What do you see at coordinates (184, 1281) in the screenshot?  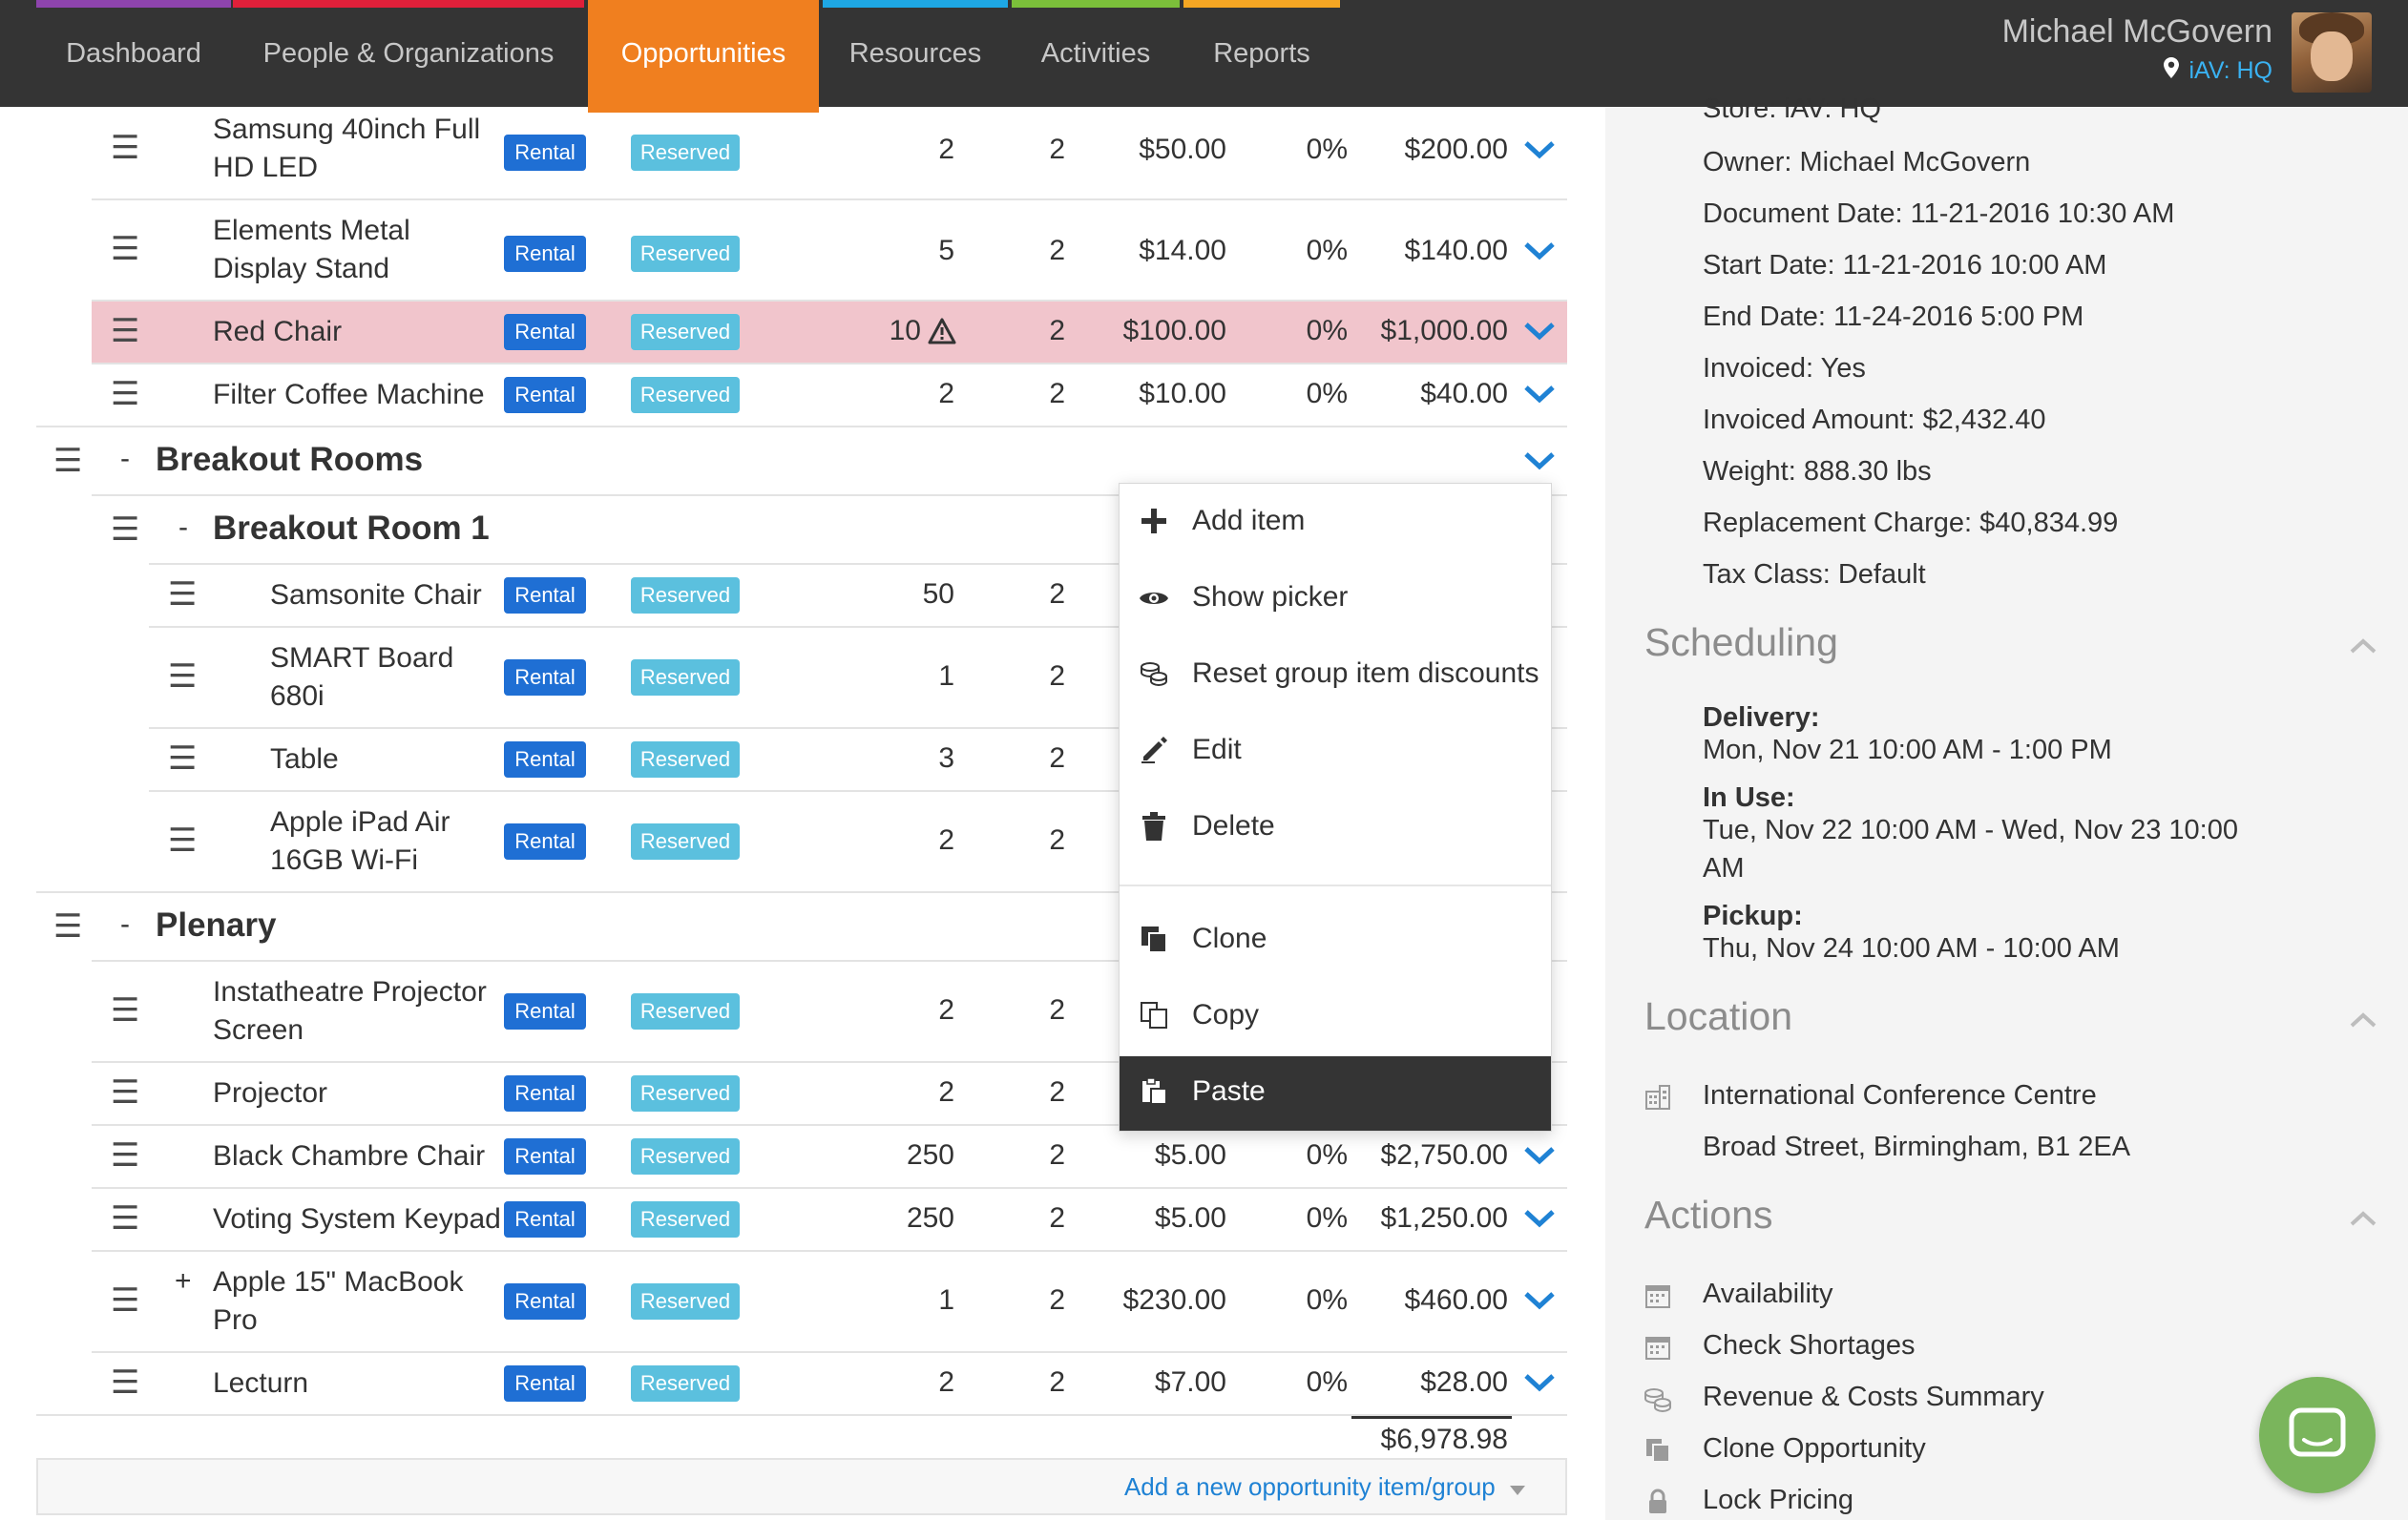 I see `expand-item-toggle: +` at bounding box center [184, 1281].